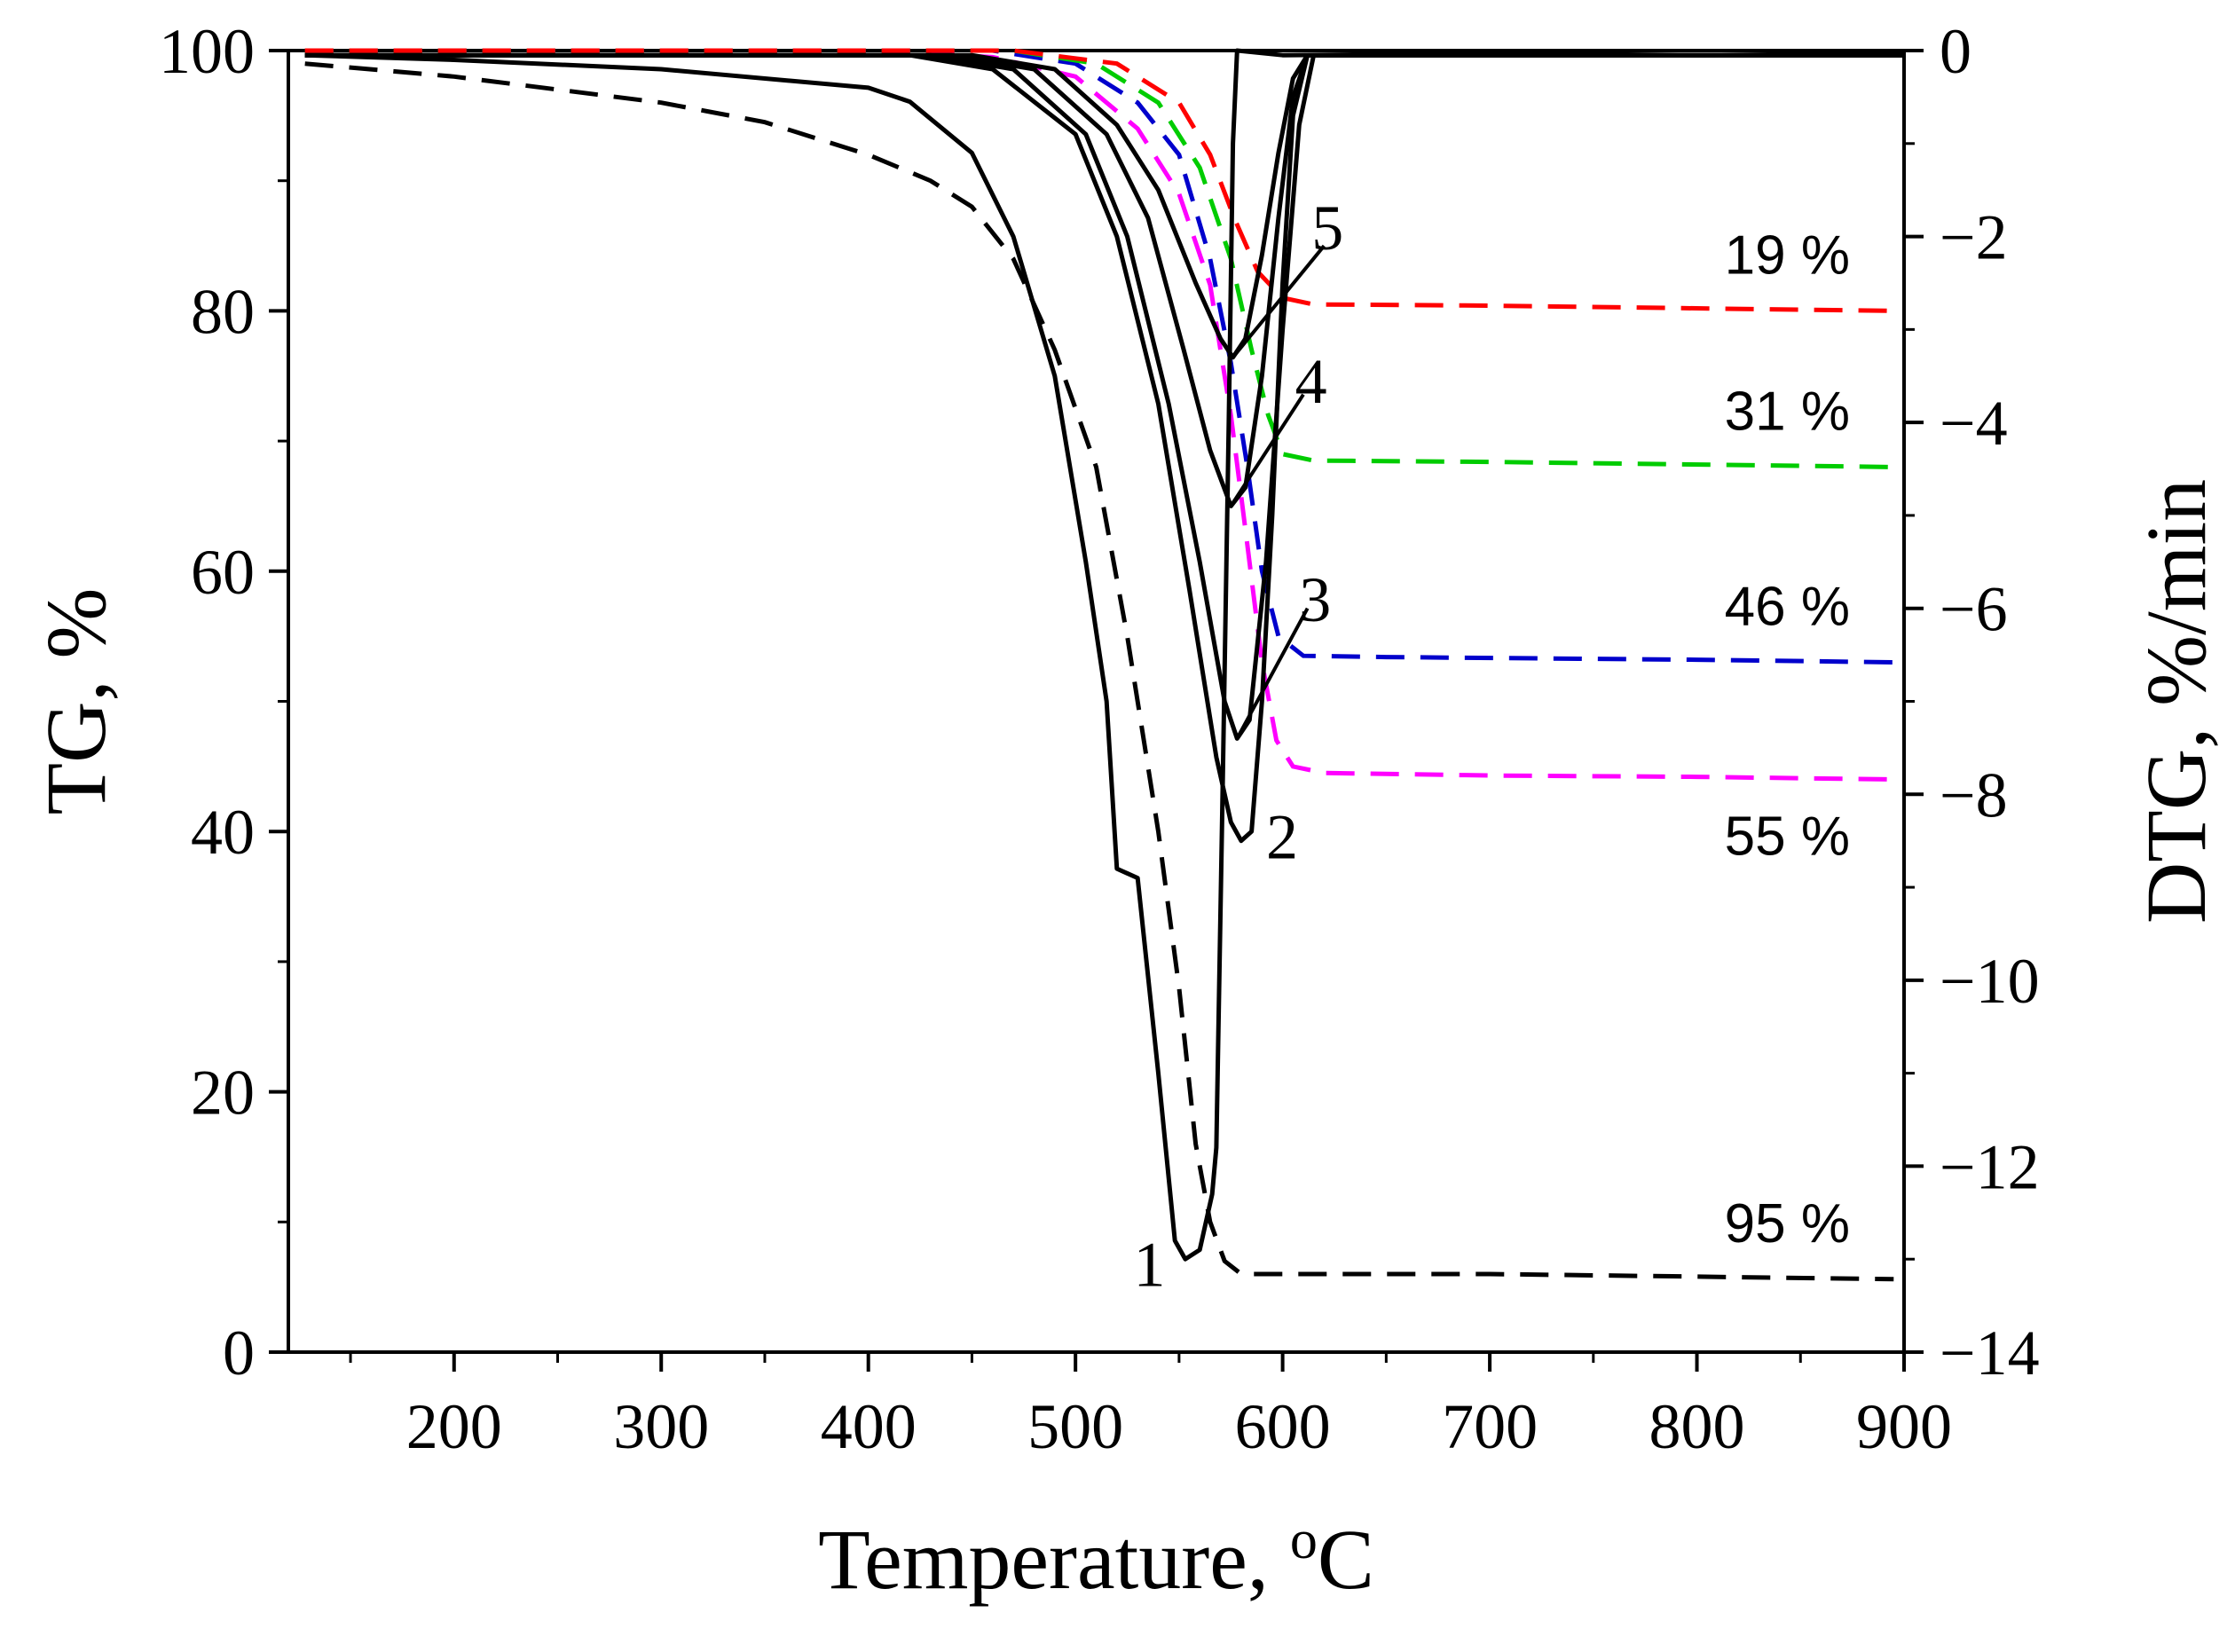 The height and width of the screenshot is (1652, 2235). What do you see at coordinates (1490, 1426) in the screenshot?
I see `x-tick-label-700: 700` at bounding box center [1490, 1426].